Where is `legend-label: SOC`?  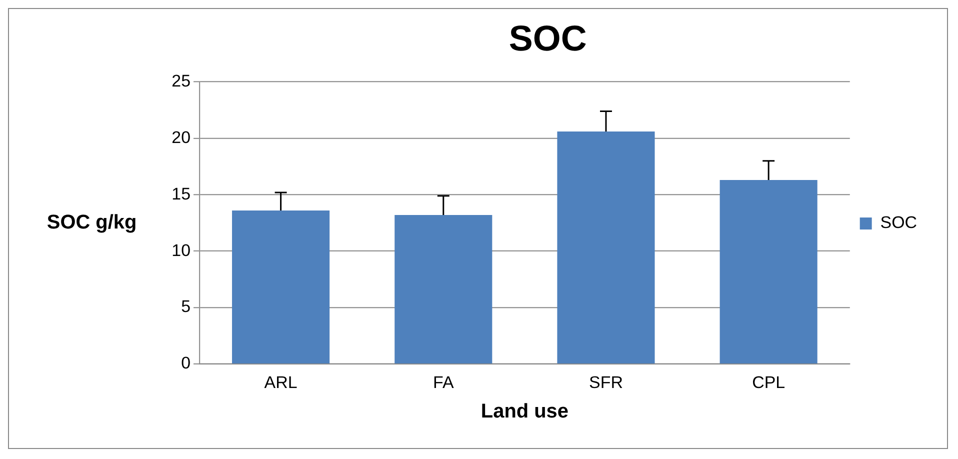
legend-label: SOC is located at coordinates (899, 222).